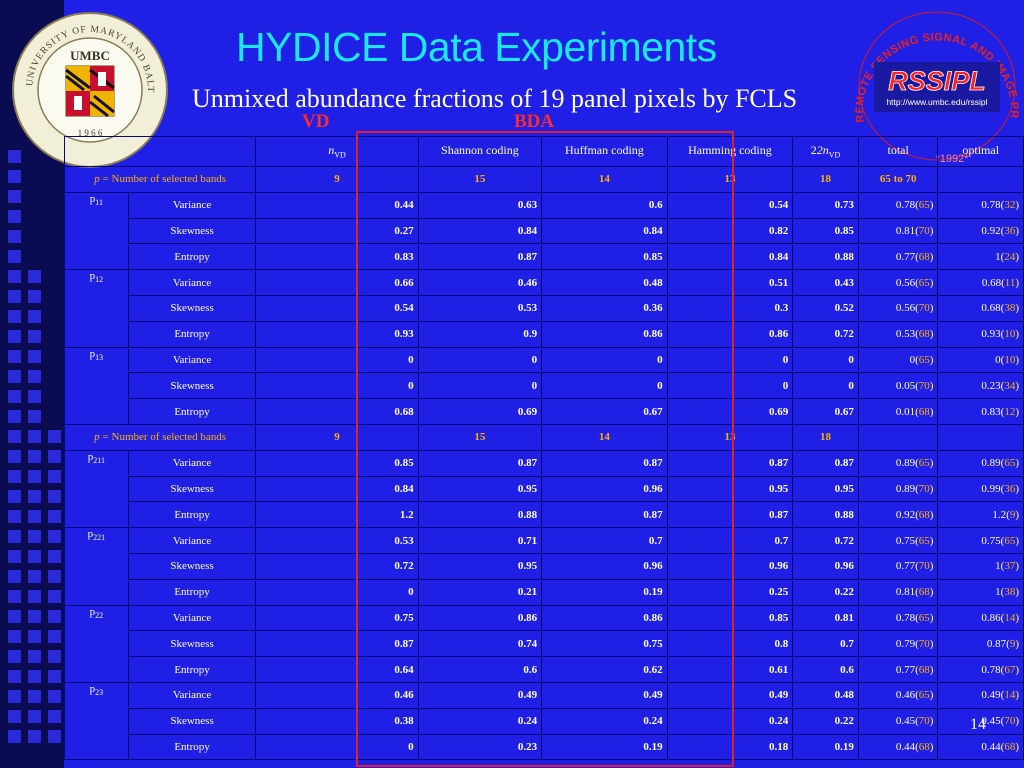  Describe the element at coordinates (730, 205) in the screenshot. I see `value-cell: 0.54` at that location.